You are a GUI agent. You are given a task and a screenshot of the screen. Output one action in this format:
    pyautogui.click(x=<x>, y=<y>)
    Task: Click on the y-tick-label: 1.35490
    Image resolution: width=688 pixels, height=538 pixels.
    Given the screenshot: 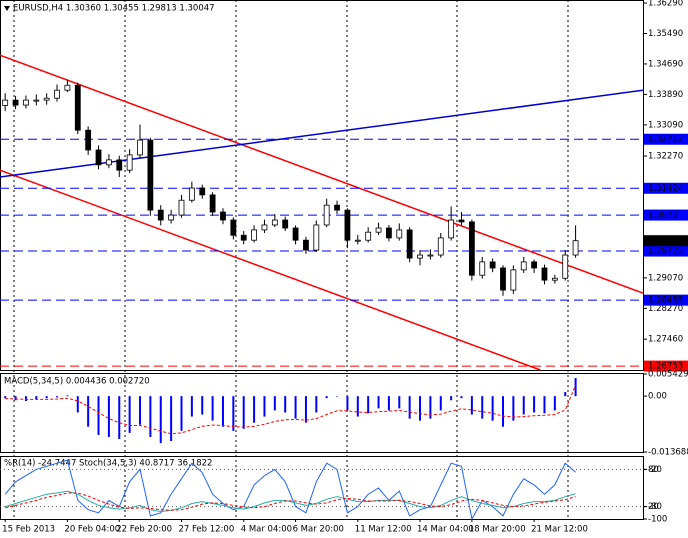 What is the action you would take?
    pyautogui.click(x=665, y=34)
    